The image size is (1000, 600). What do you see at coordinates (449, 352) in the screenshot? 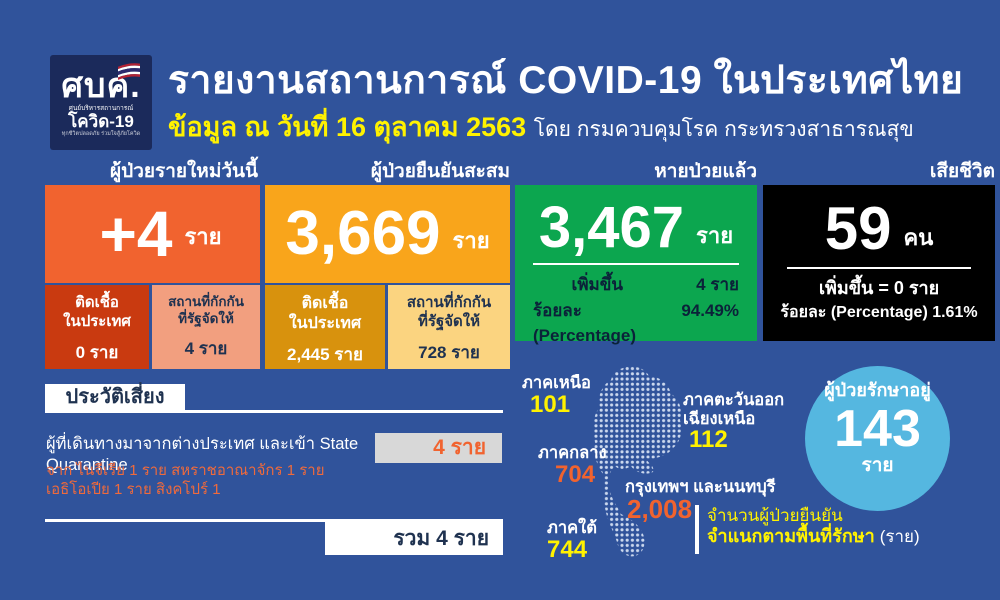
I see `cumulative-quarantine-value: 728 ราย` at bounding box center [449, 352].